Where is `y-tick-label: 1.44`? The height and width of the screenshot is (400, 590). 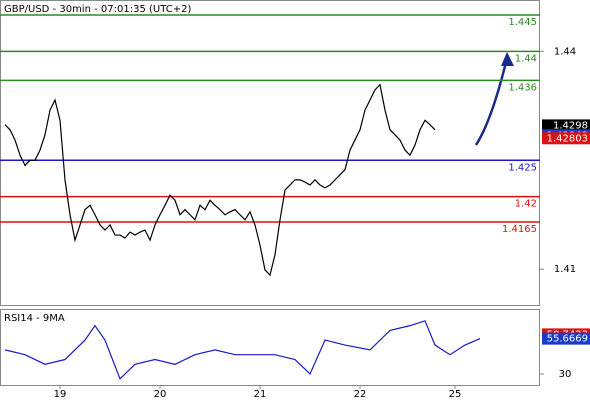
y-tick-label: 1.44 is located at coordinates (565, 51).